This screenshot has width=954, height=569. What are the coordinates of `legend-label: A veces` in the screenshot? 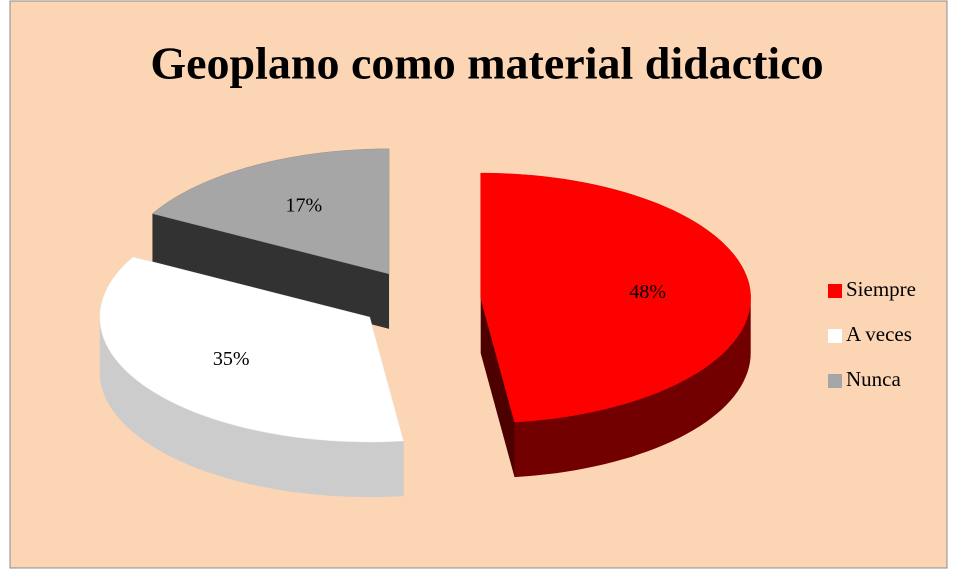 It's located at (879, 334).